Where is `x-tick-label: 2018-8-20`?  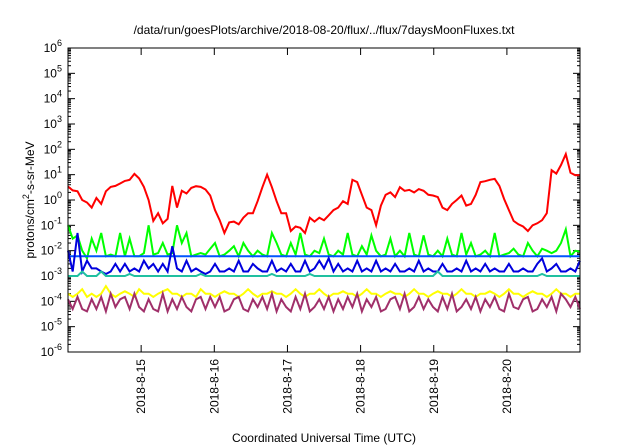 x-tick-label: 2018-8-20 is located at coordinates (507, 386).